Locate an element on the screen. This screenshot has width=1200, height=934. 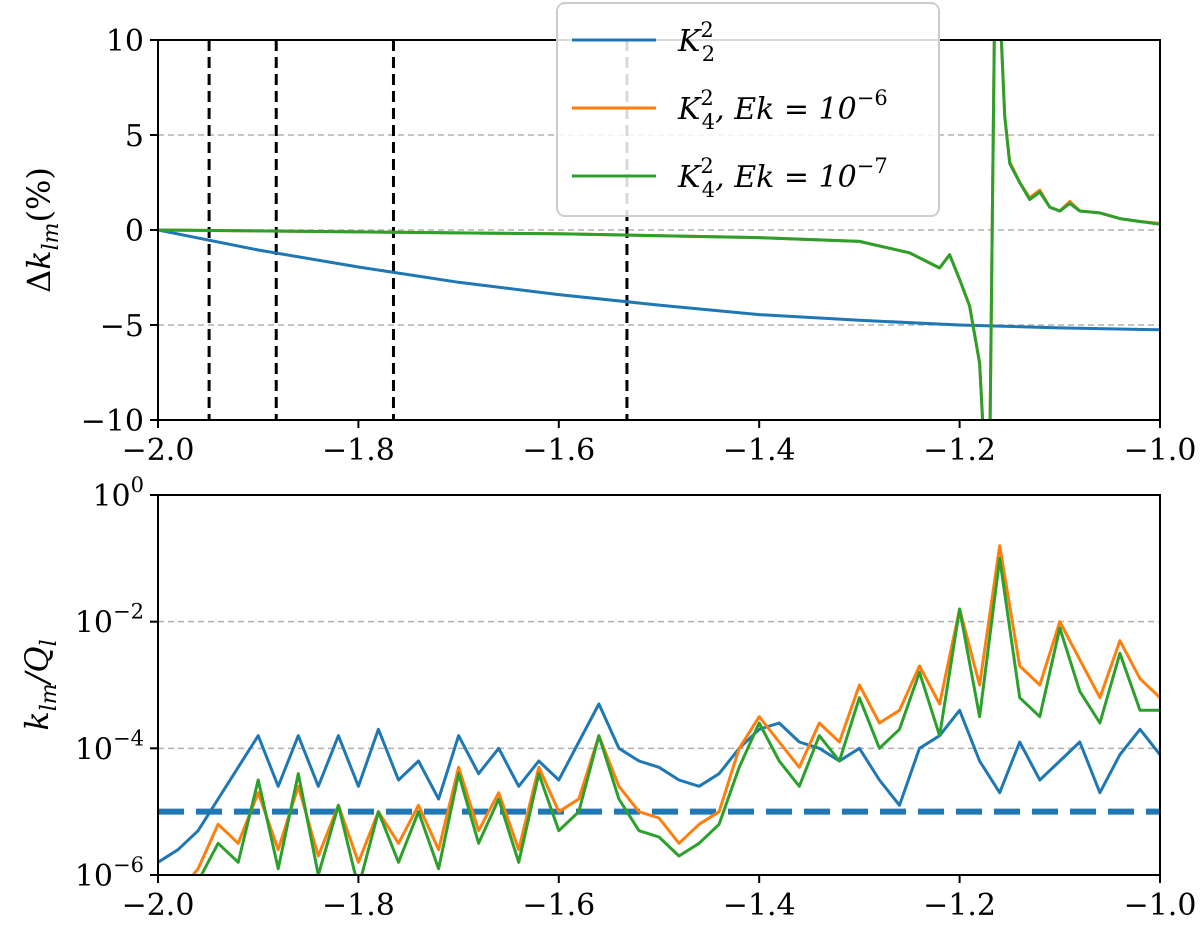
legend-entry-label: K2 4, Ek = 10−6 is located at coordinates (782, 110).